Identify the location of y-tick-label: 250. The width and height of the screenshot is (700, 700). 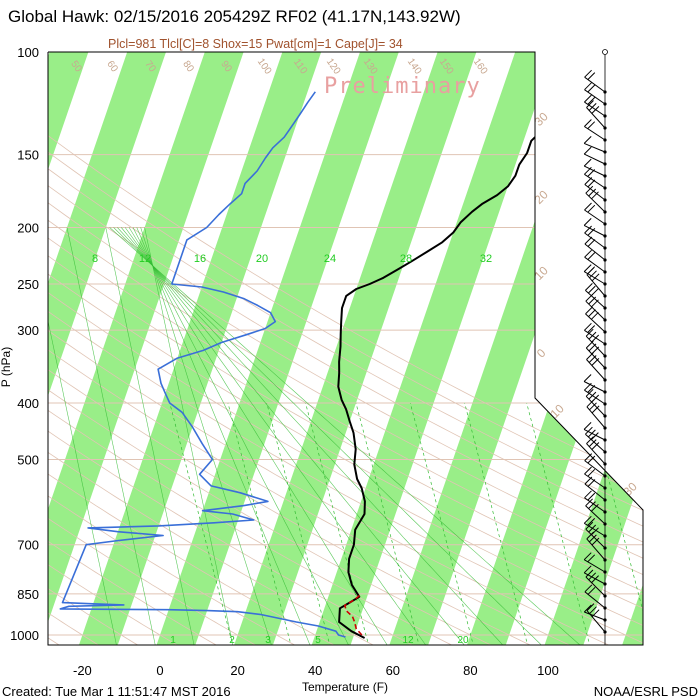
(28, 284).